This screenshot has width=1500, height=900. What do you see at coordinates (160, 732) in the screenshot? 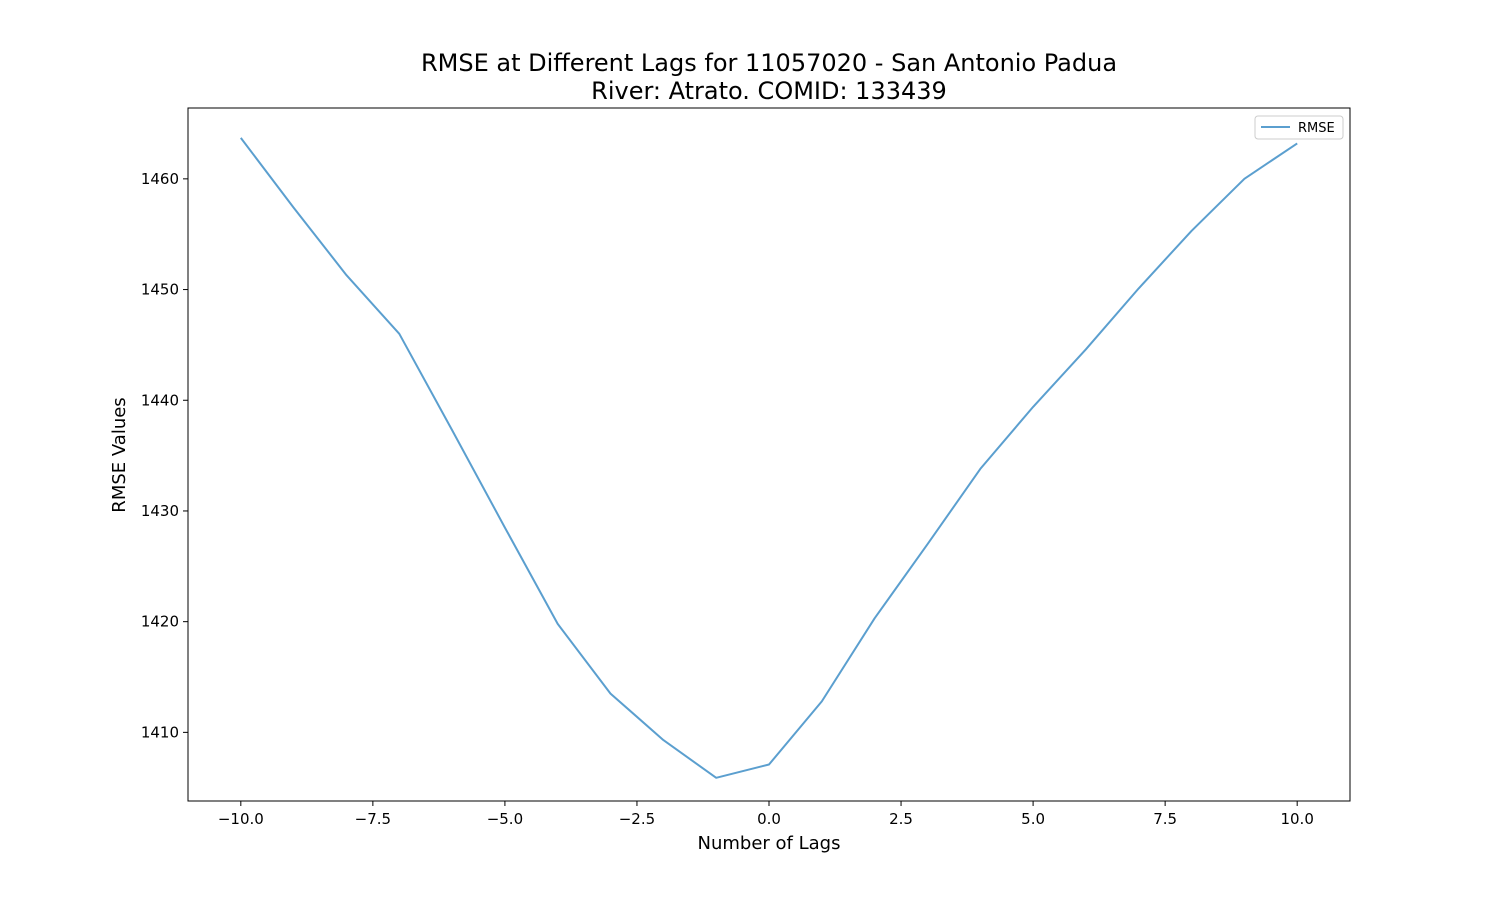
I see `y-tick-label: 1410` at bounding box center [160, 732].